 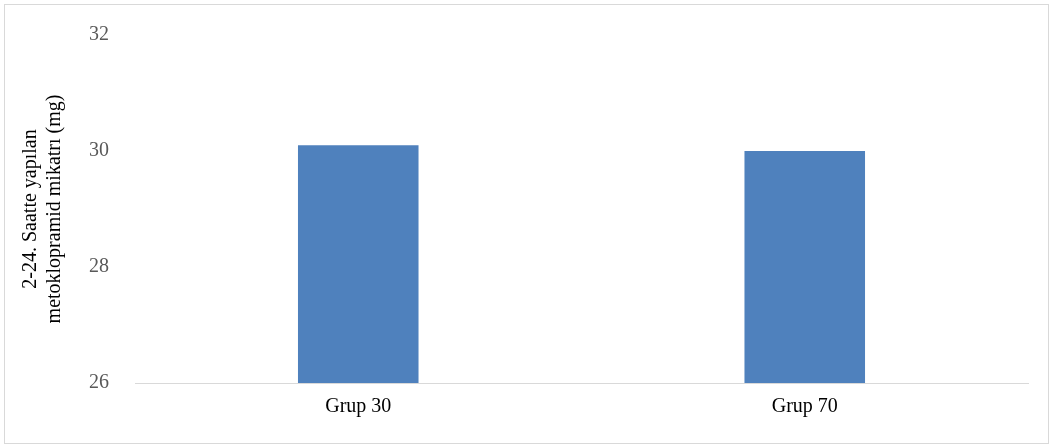 What do you see at coordinates (99, 265) in the screenshot?
I see `y-tick-label: 28` at bounding box center [99, 265].